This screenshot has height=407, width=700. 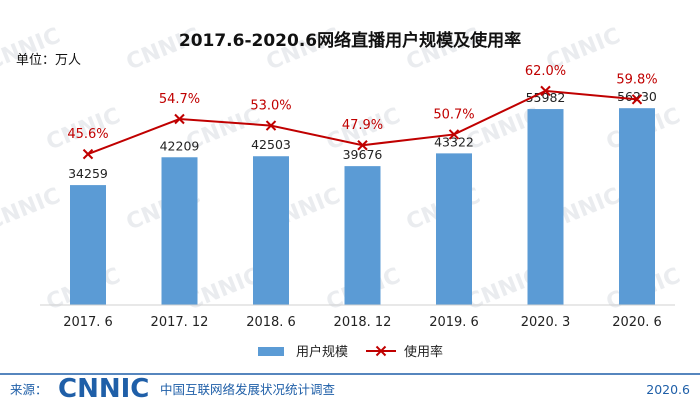 I want to click on bar-value-label: 34259, so click(x=88, y=173).